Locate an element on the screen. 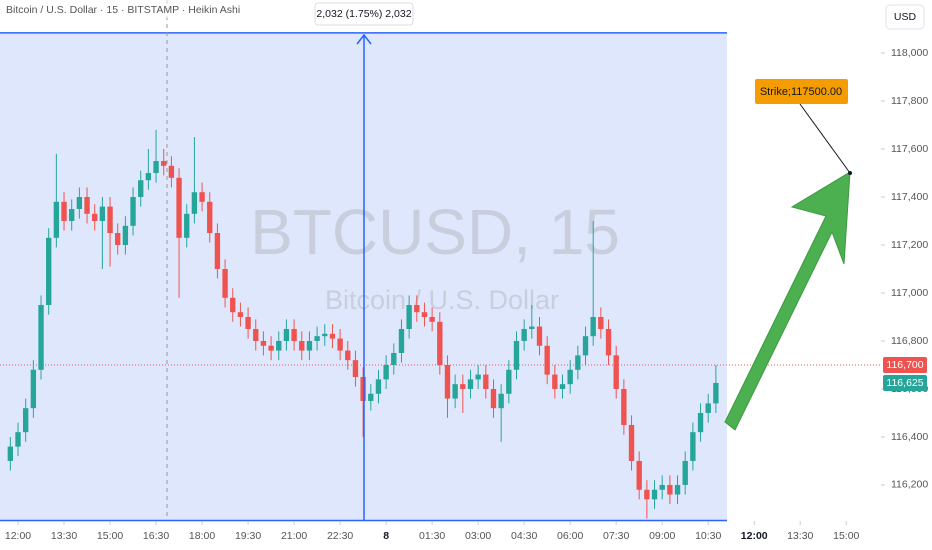 The width and height of the screenshot is (932, 550). measure-box is located at coordinates (364, 14).